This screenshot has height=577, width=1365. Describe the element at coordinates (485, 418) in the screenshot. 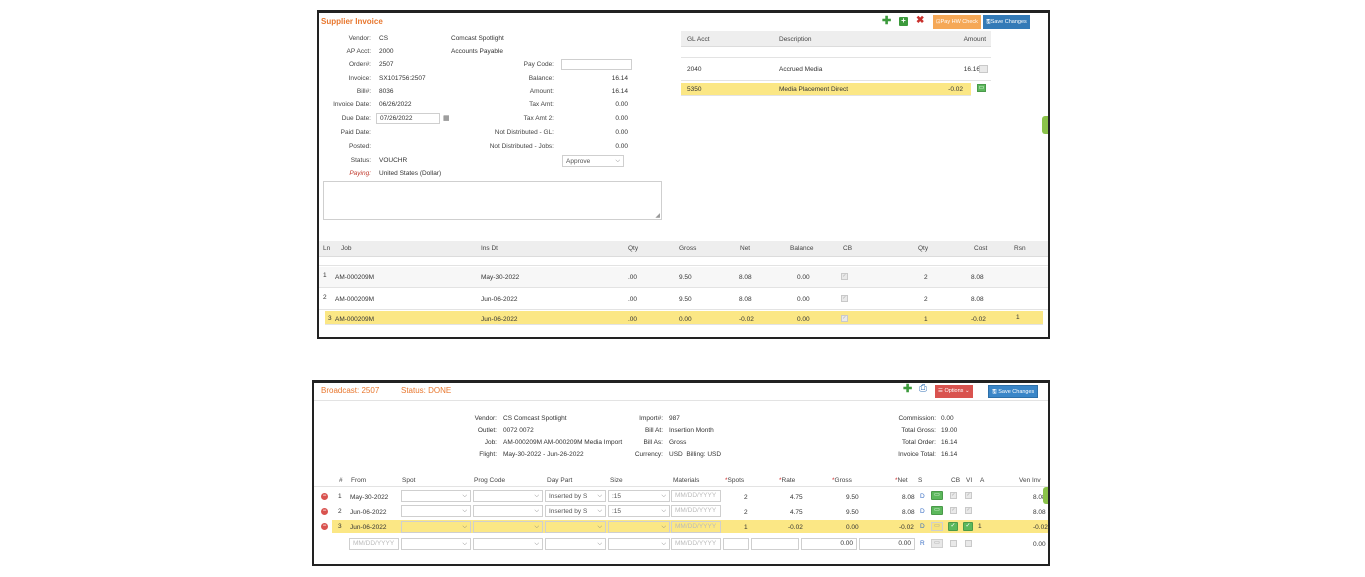

I see `vendor-label: Vendor:` at that location.